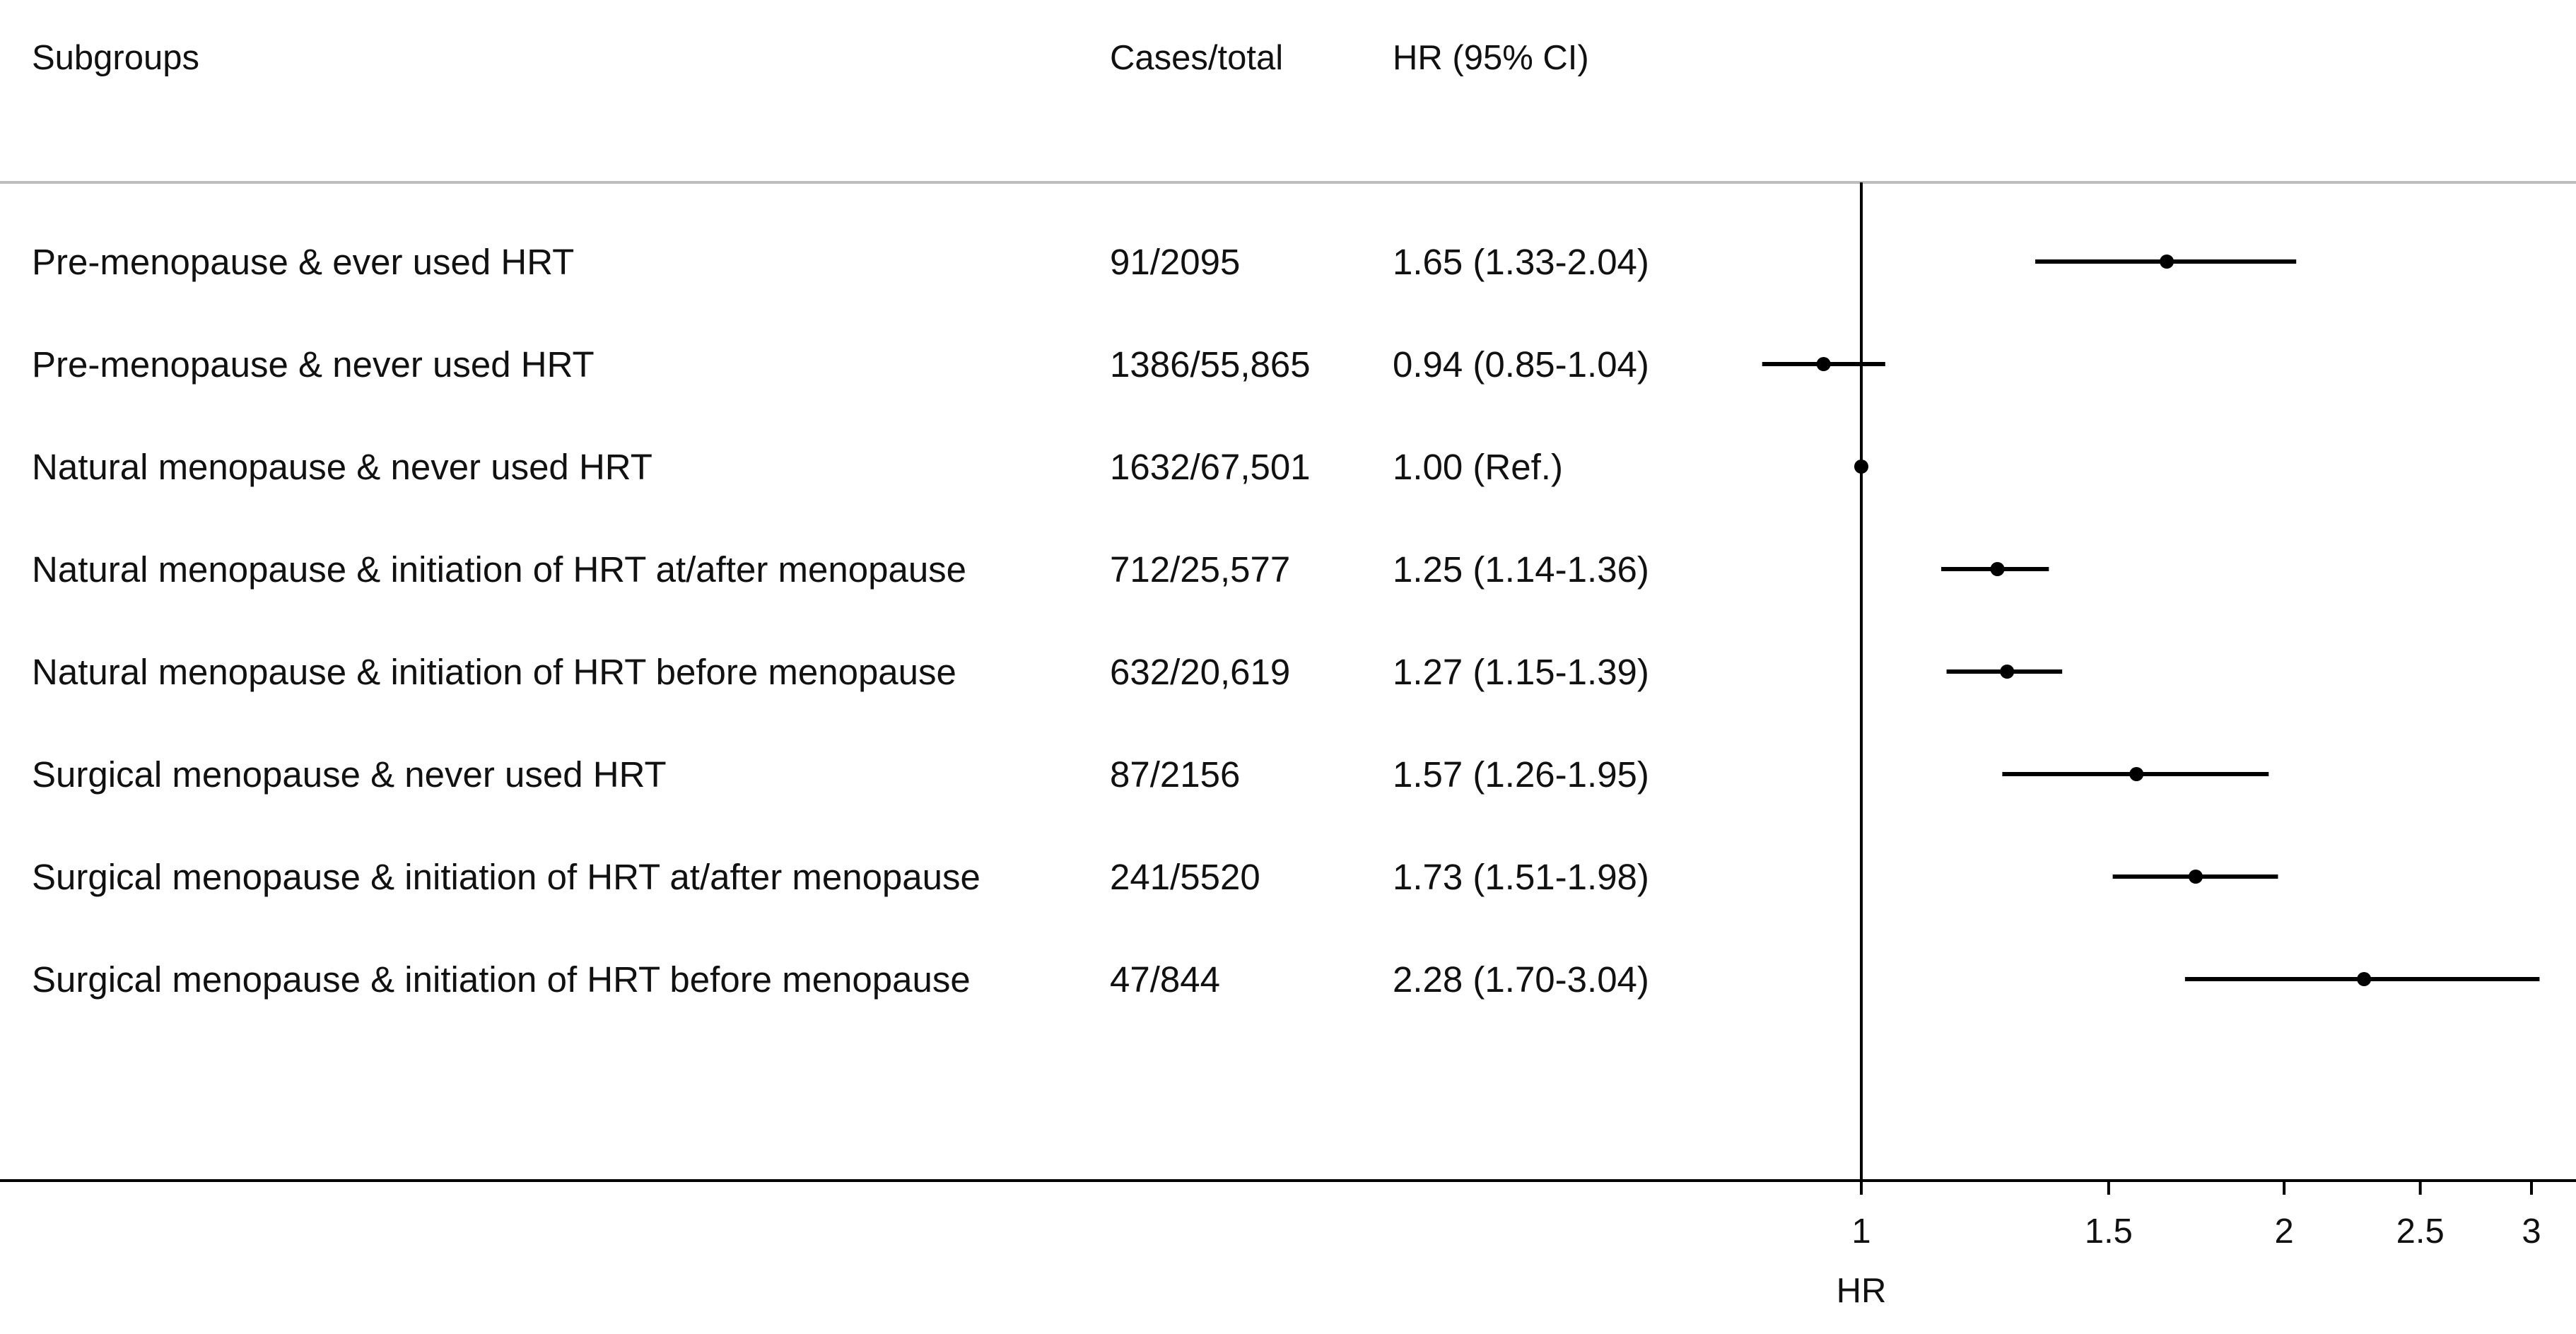  Describe the element at coordinates (1165, 980) in the screenshot. I see `row-cases: 47/844` at that location.